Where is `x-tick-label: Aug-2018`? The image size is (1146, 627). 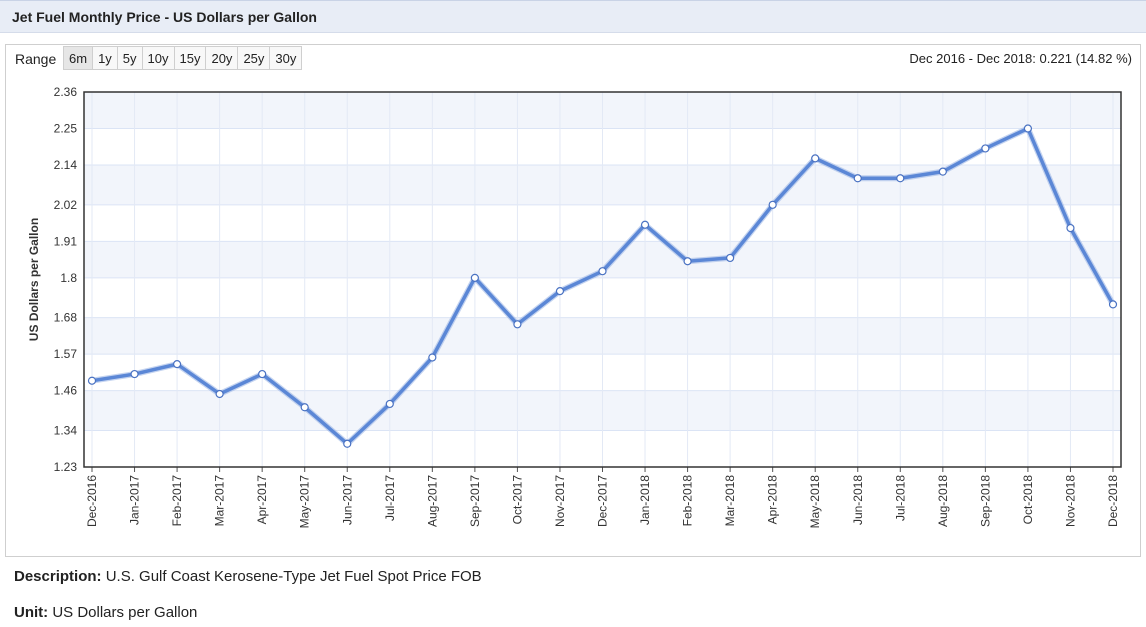
x-tick-label: Aug-2018 is located at coordinates (943, 501).